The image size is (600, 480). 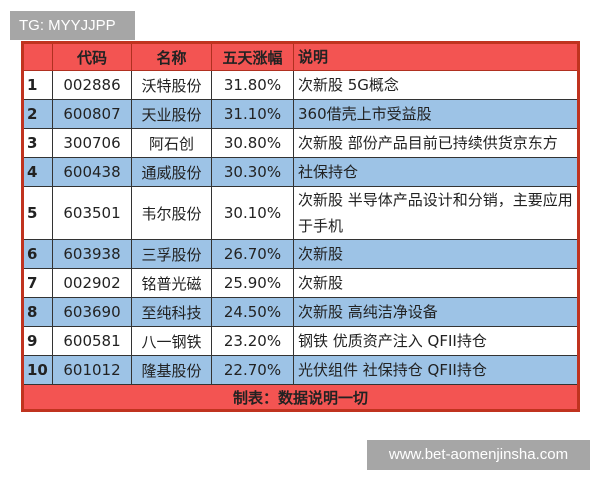 What do you see at coordinates (171, 85) in the screenshot?
I see `name-cell: 沃特股份` at bounding box center [171, 85].